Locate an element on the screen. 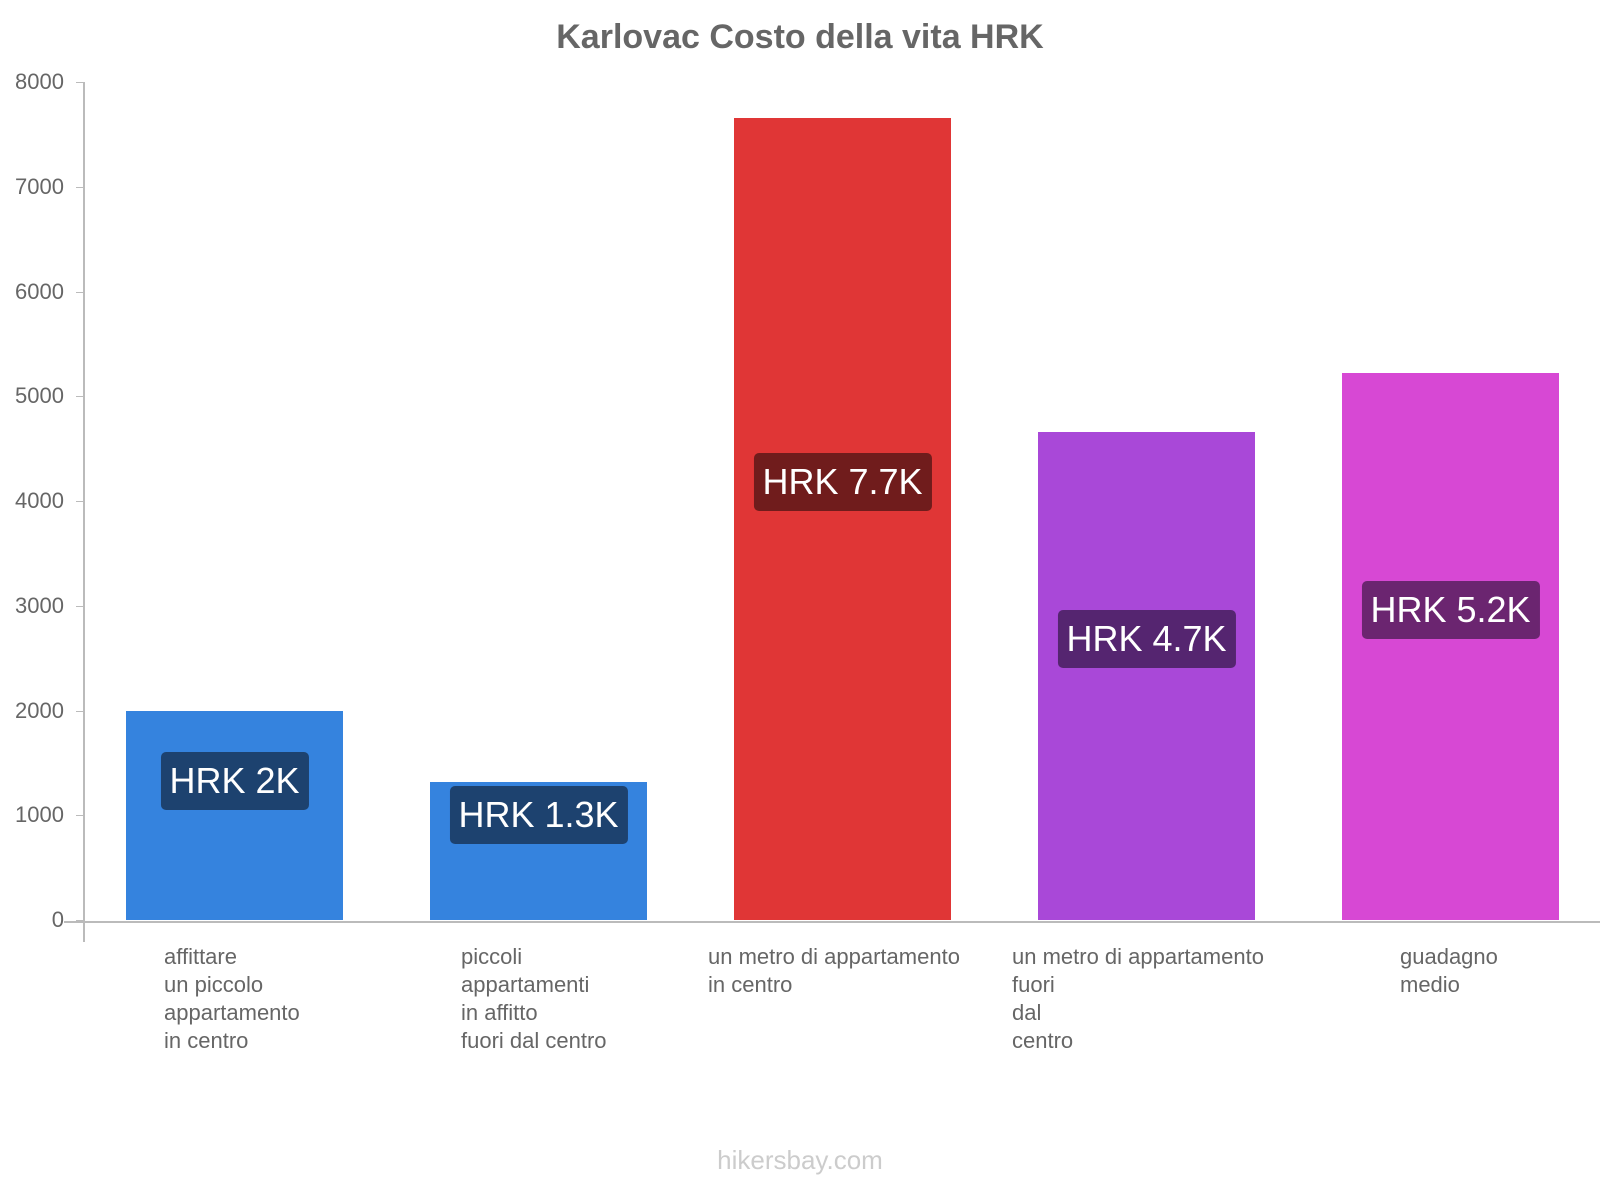 Image resolution: width=1600 pixels, height=1200 pixels. y-tick-label: 8000 is located at coordinates (39, 81).